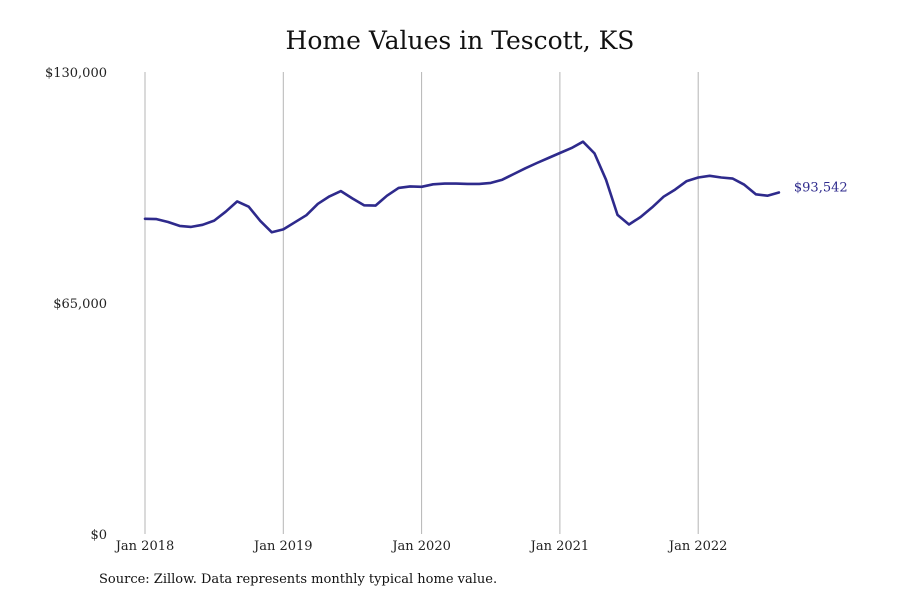  What do you see at coordinates (80, 304) in the screenshot?
I see `y-tick-label: $65,000` at bounding box center [80, 304].